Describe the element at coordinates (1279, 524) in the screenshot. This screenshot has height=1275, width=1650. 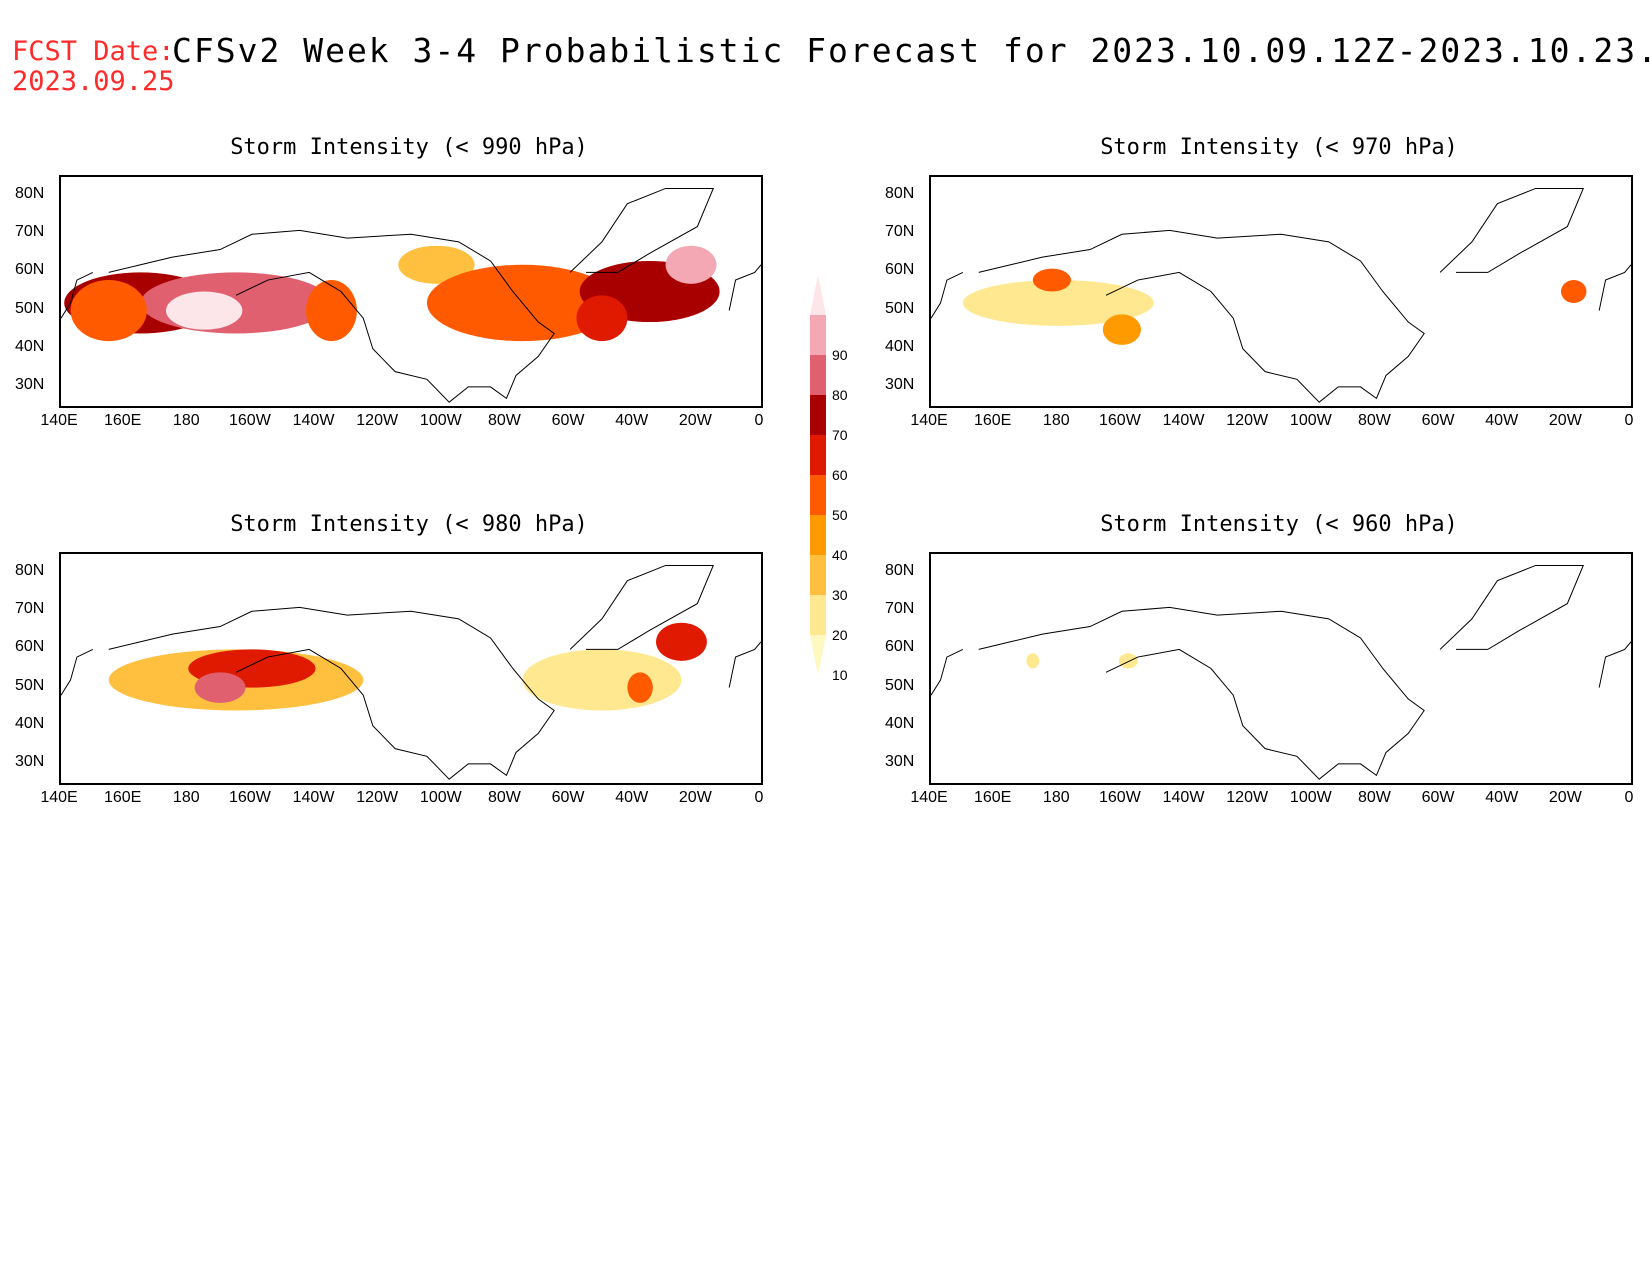
I see `panel-title: Storm Intensity (< 960 hPa)` at that location.